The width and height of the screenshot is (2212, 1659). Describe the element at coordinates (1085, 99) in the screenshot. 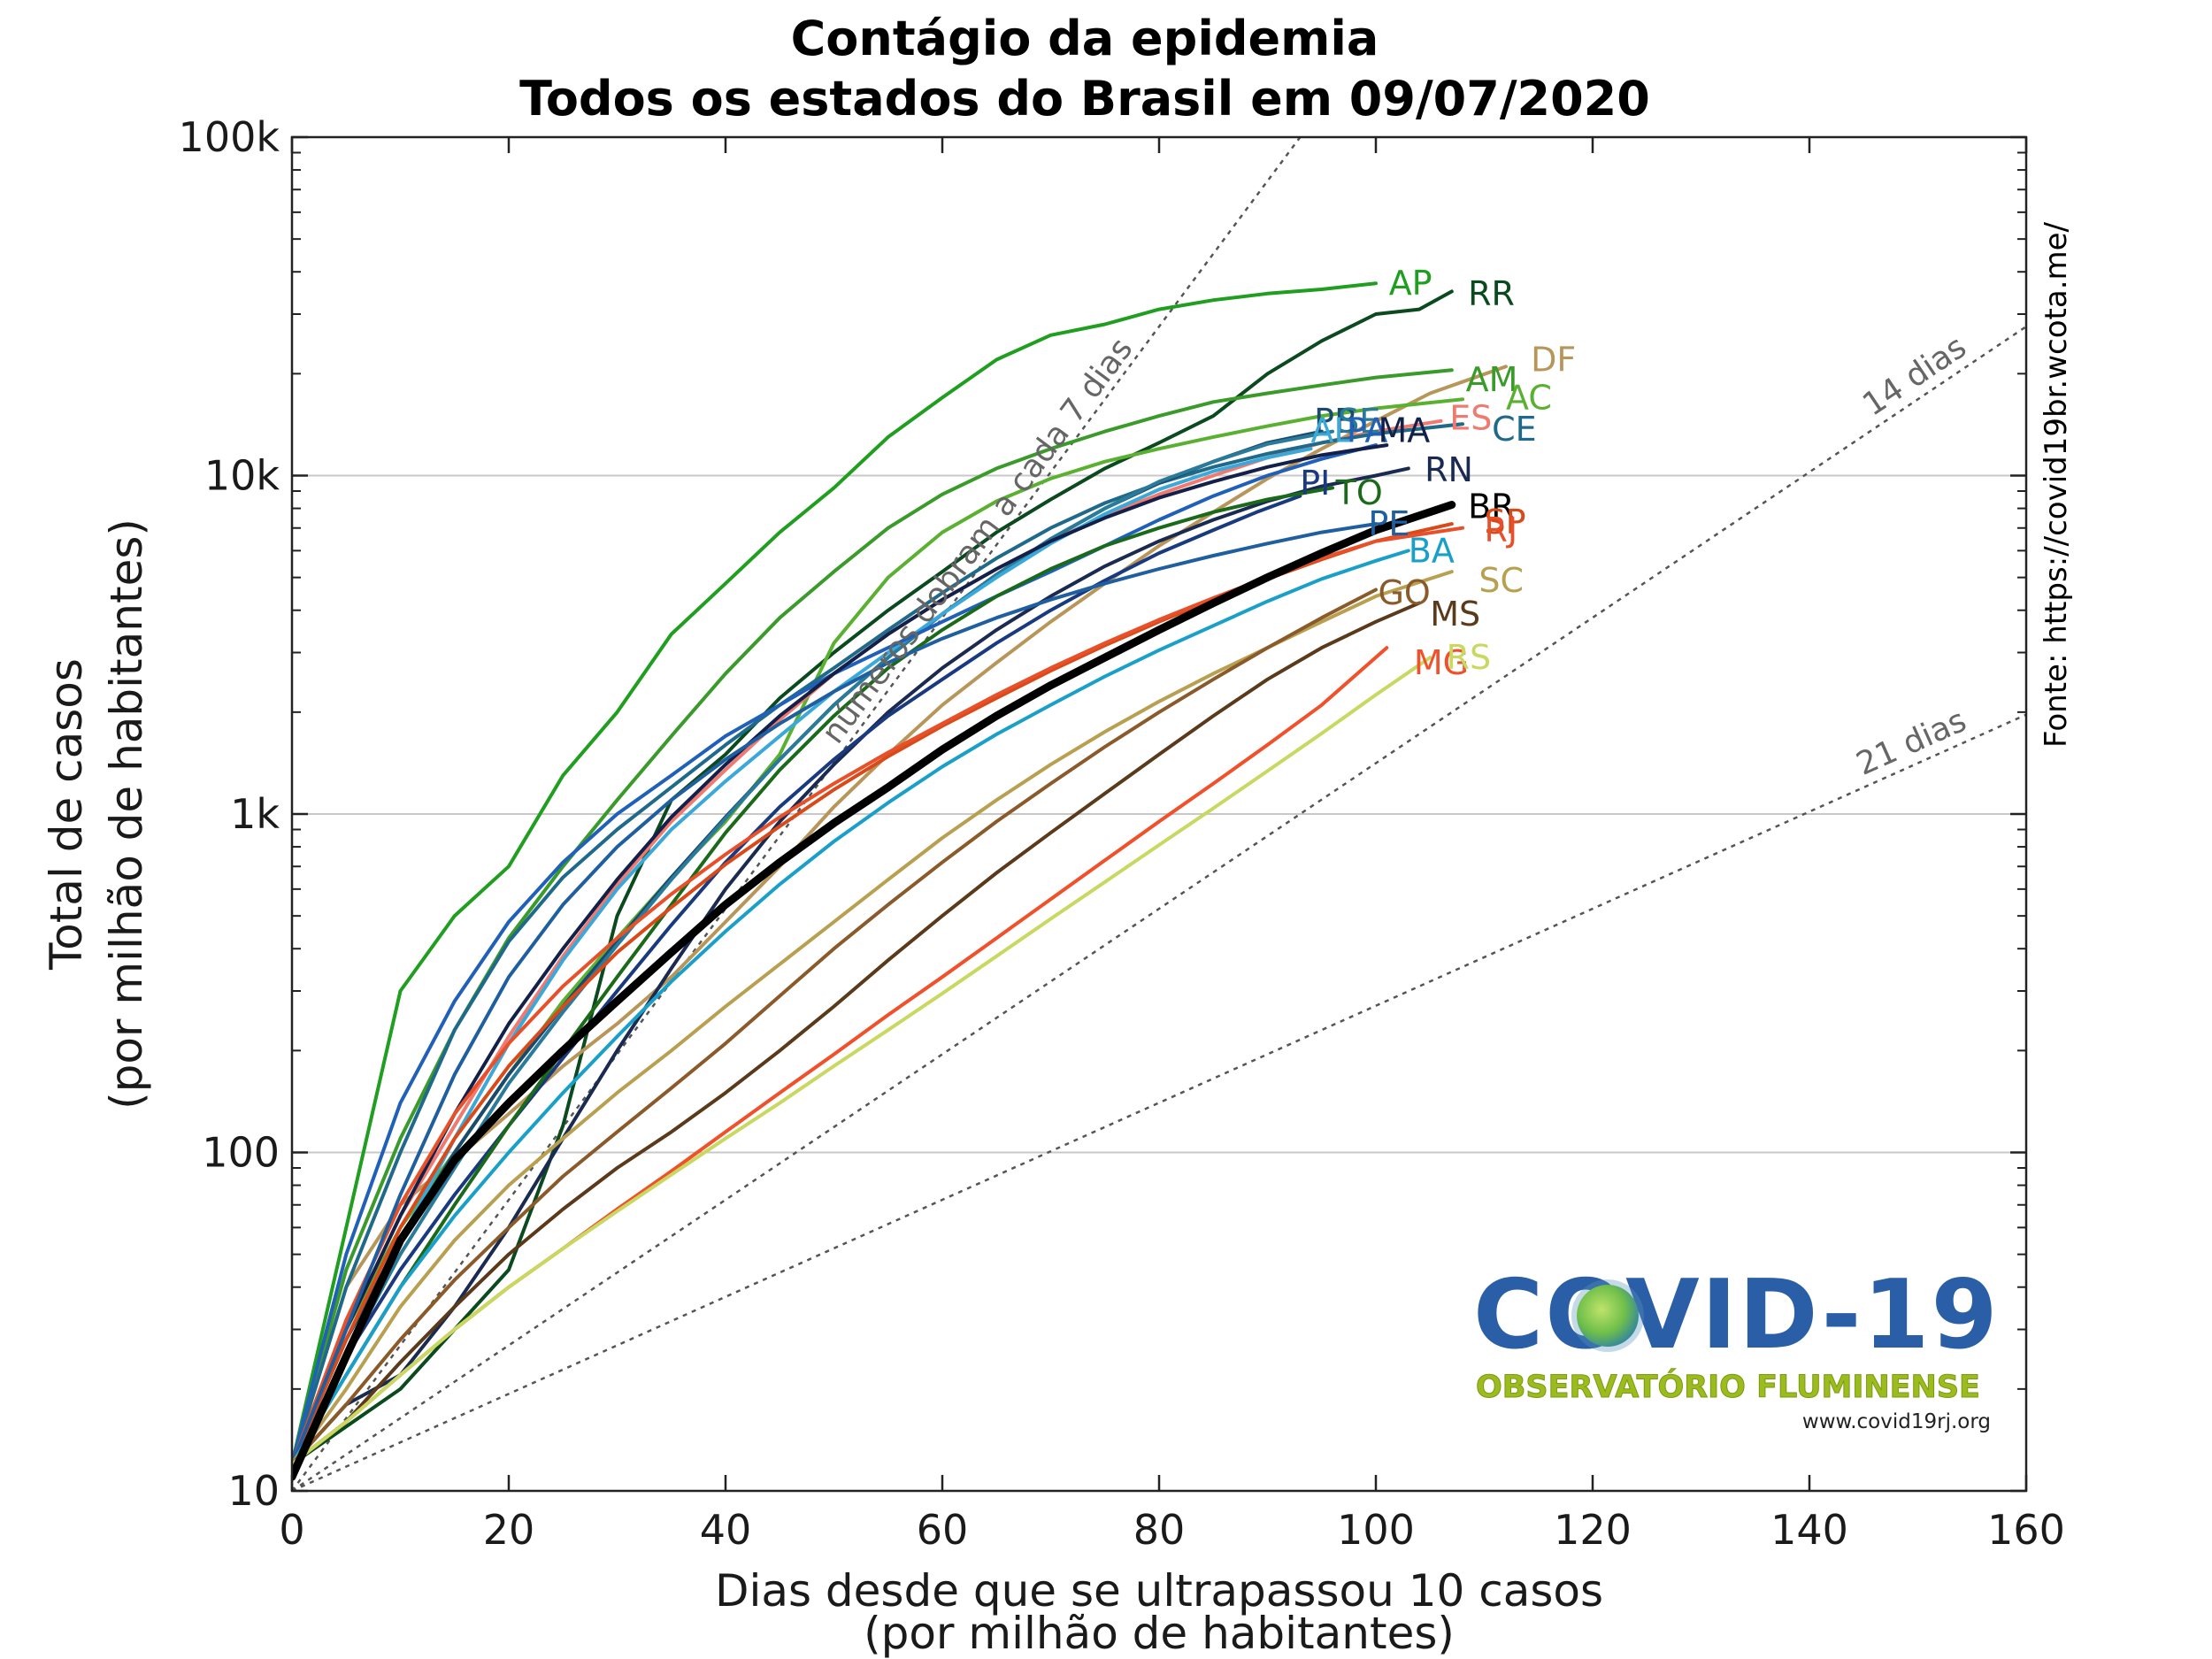

I see `chart-title-line-2: Todos os estados do Brasil em 09/07/2020` at that location.